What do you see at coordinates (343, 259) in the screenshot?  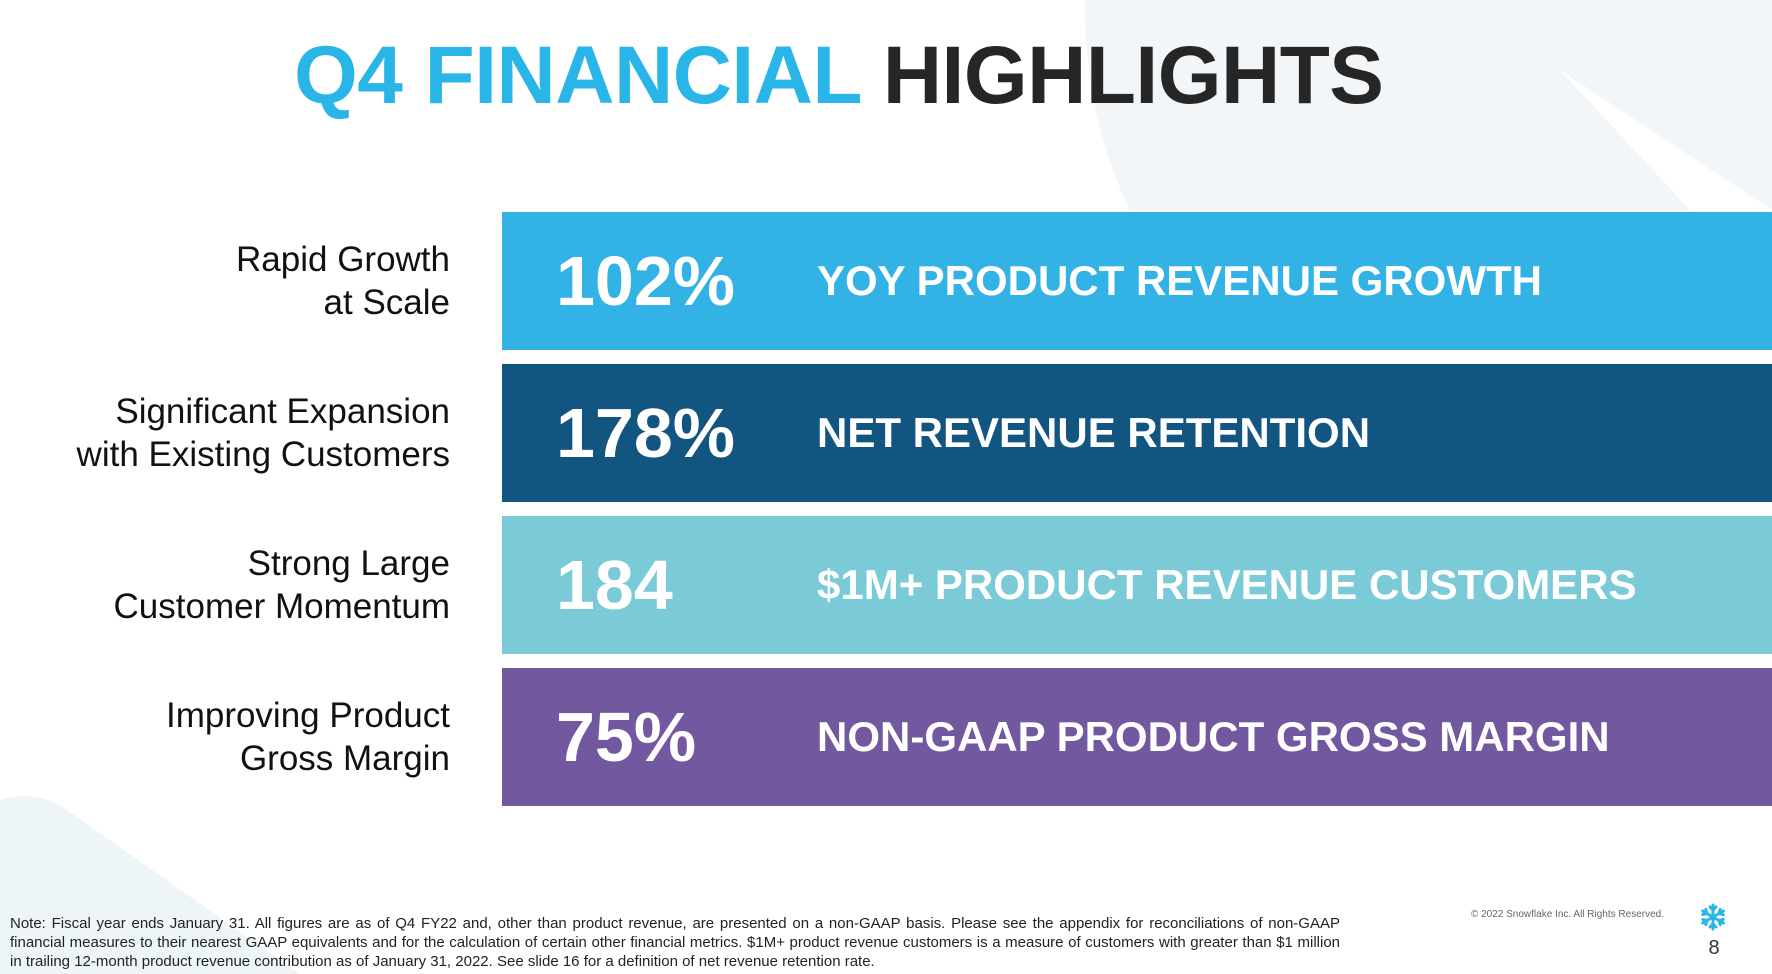 I see `row-label-line1: Rapid Growth` at bounding box center [343, 259].